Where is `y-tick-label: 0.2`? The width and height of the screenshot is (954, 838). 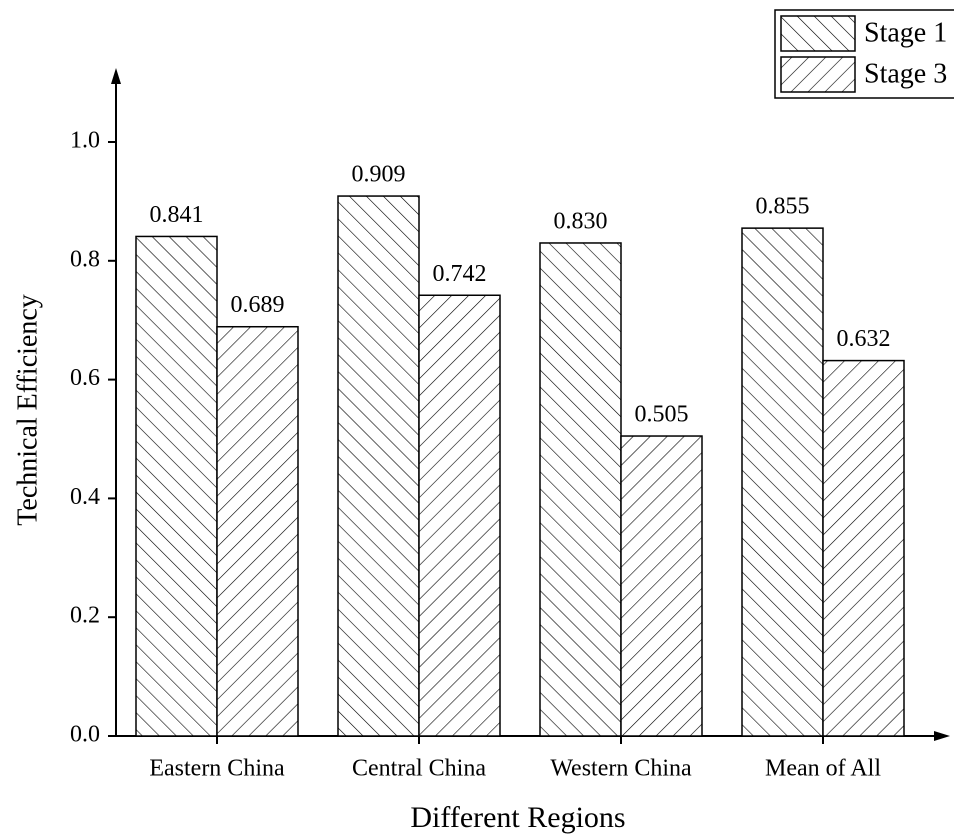 y-tick-label: 0.2 is located at coordinates (85, 616).